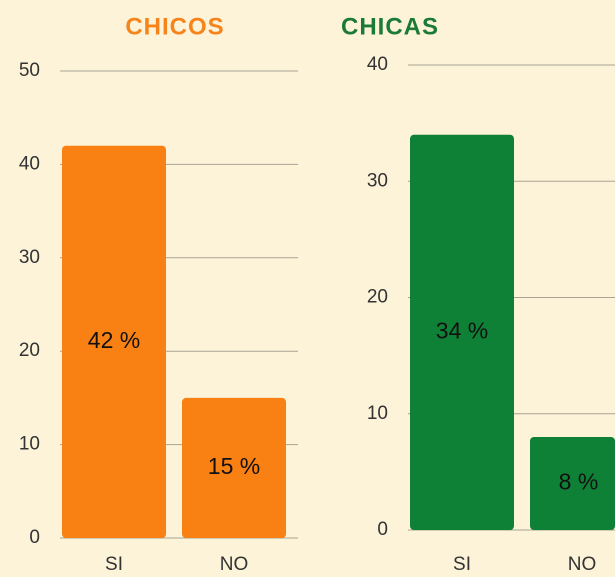  I want to click on chart-title: CHICAS, so click(390, 26).